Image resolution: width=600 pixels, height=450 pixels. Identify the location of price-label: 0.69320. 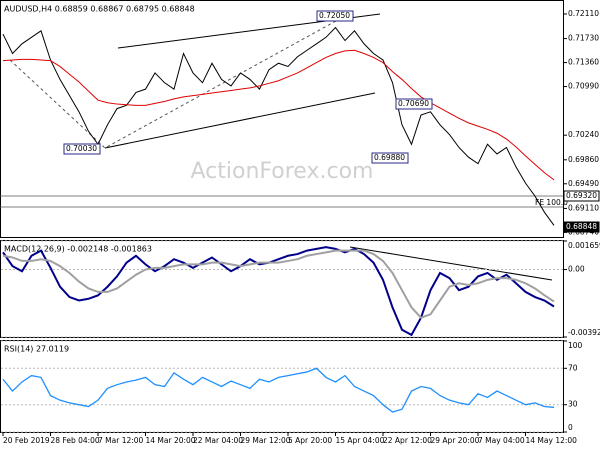
(581, 195).